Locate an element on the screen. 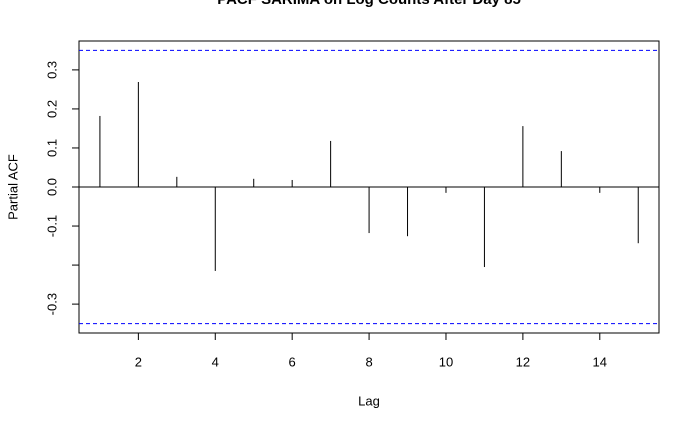 The width and height of the screenshot is (700, 432). chart-title: PACF SARIMA on Log Counts After Day 85 is located at coordinates (369, 4).